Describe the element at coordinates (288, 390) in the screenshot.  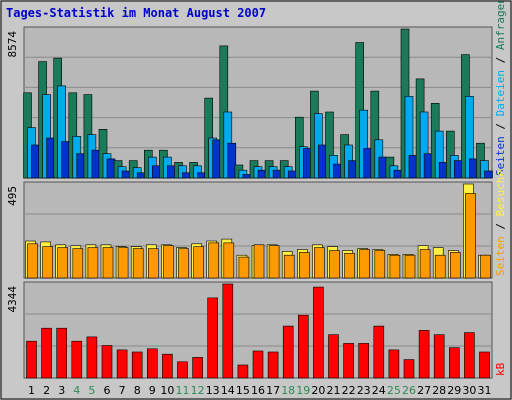
I see `x-tick-label-day-18: 18` at that location.